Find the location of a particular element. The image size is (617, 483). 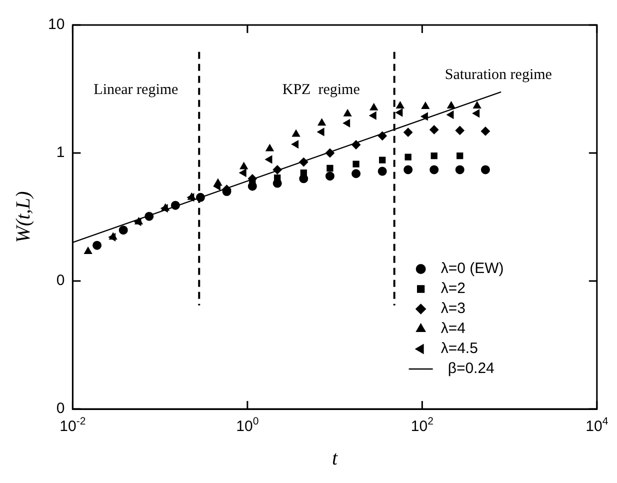

legend-label: λ=0 (EW) is located at coordinates (472, 269).